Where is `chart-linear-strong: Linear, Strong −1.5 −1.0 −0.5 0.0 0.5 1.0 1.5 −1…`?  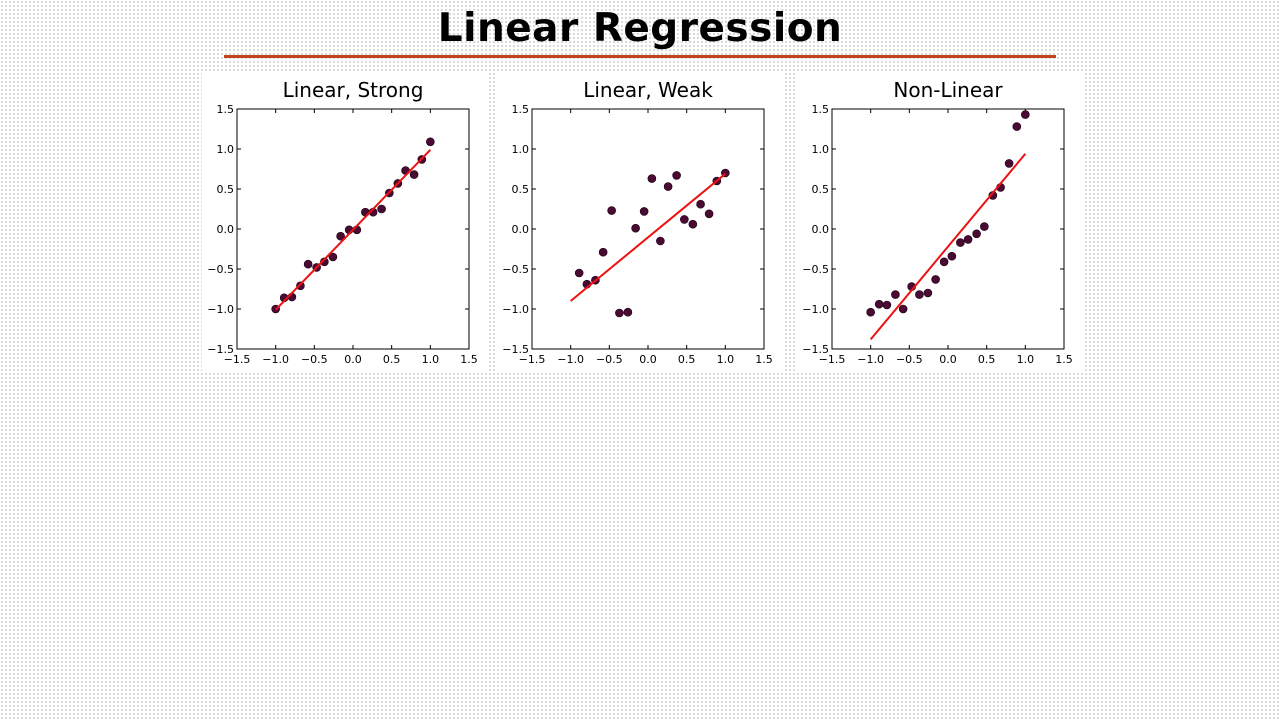 chart-linear-strong: Linear, Strong −1.5 −1.0 −0.5 0.0 0.5 1.0 1.5 −1… is located at coordinates (345, 222).